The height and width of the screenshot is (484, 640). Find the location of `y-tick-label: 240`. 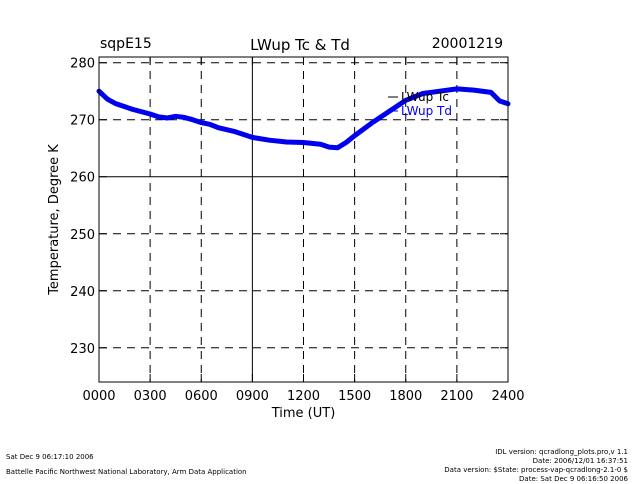

y-tick-label: 240 is located at coordinates (82, 292).